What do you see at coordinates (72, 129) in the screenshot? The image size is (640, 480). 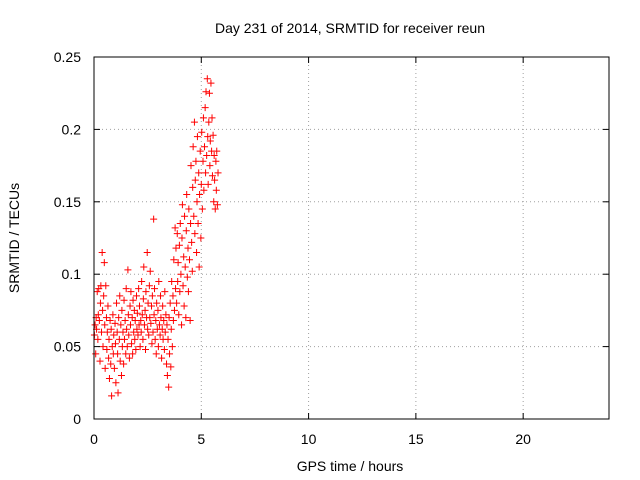 I see `y-tick-label: 0.2` at bounding box center [72, 129].